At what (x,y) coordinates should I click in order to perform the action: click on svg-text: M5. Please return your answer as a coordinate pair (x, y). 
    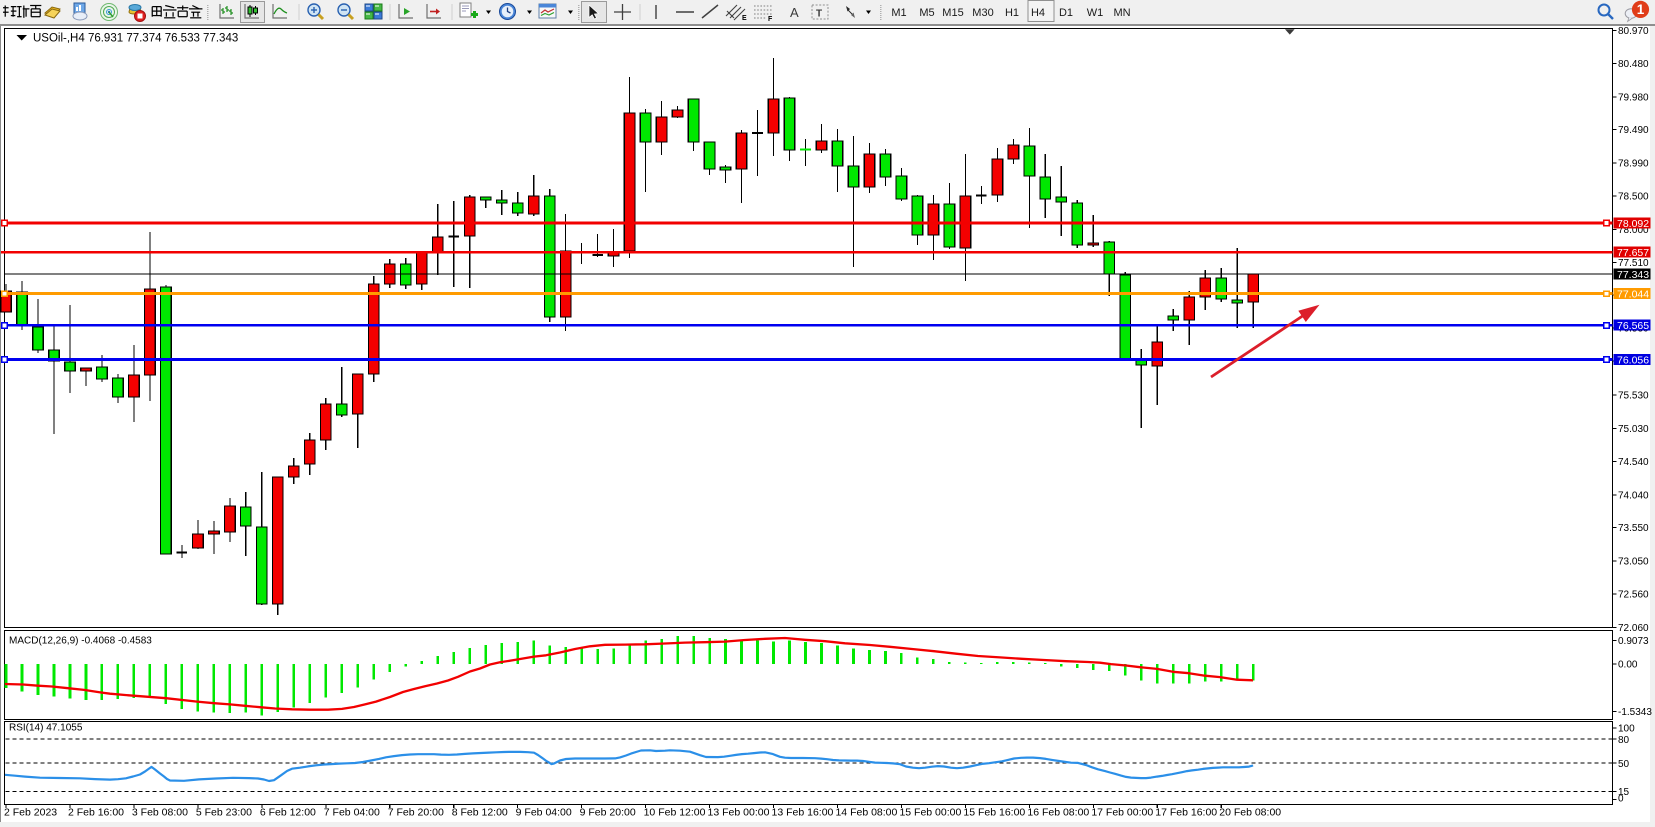
    Looking at the image, I should click on (926, 13).